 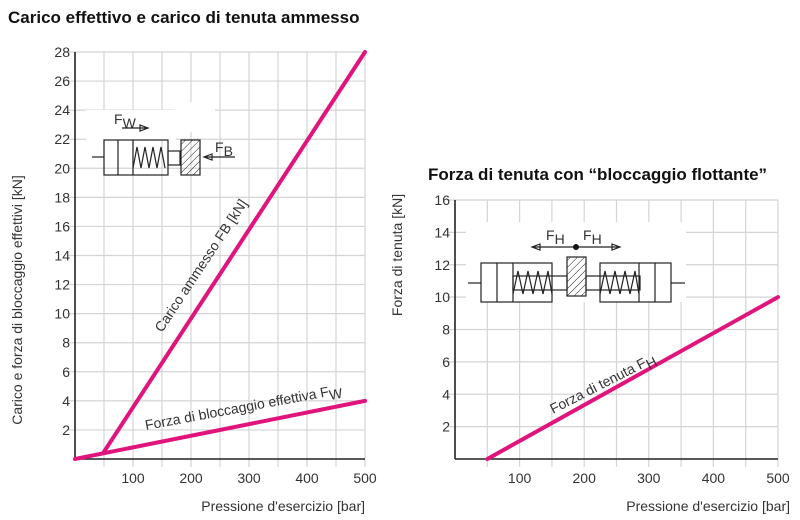 I want to click on fb-label: FB, so click(x=224, y=149).